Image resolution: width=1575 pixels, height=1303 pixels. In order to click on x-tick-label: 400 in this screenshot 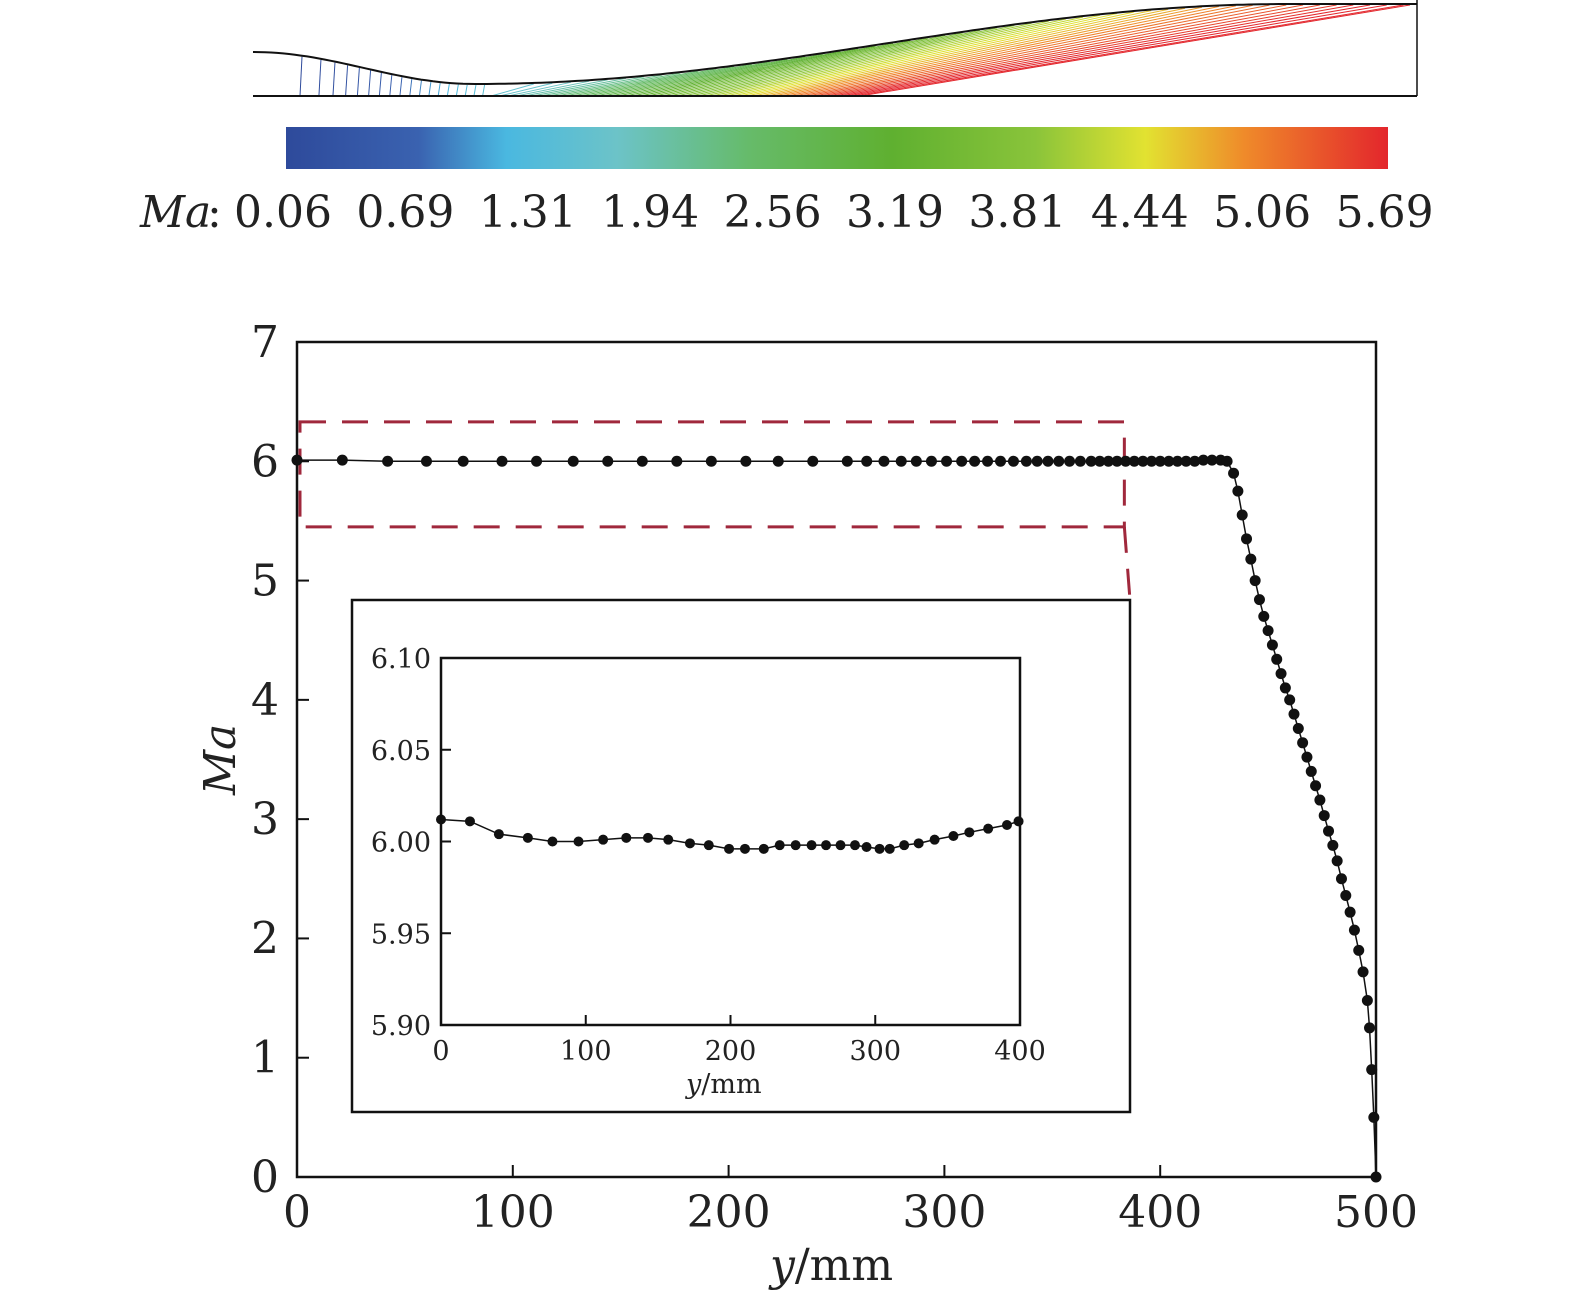, I will do `click(1160, 1212)`.